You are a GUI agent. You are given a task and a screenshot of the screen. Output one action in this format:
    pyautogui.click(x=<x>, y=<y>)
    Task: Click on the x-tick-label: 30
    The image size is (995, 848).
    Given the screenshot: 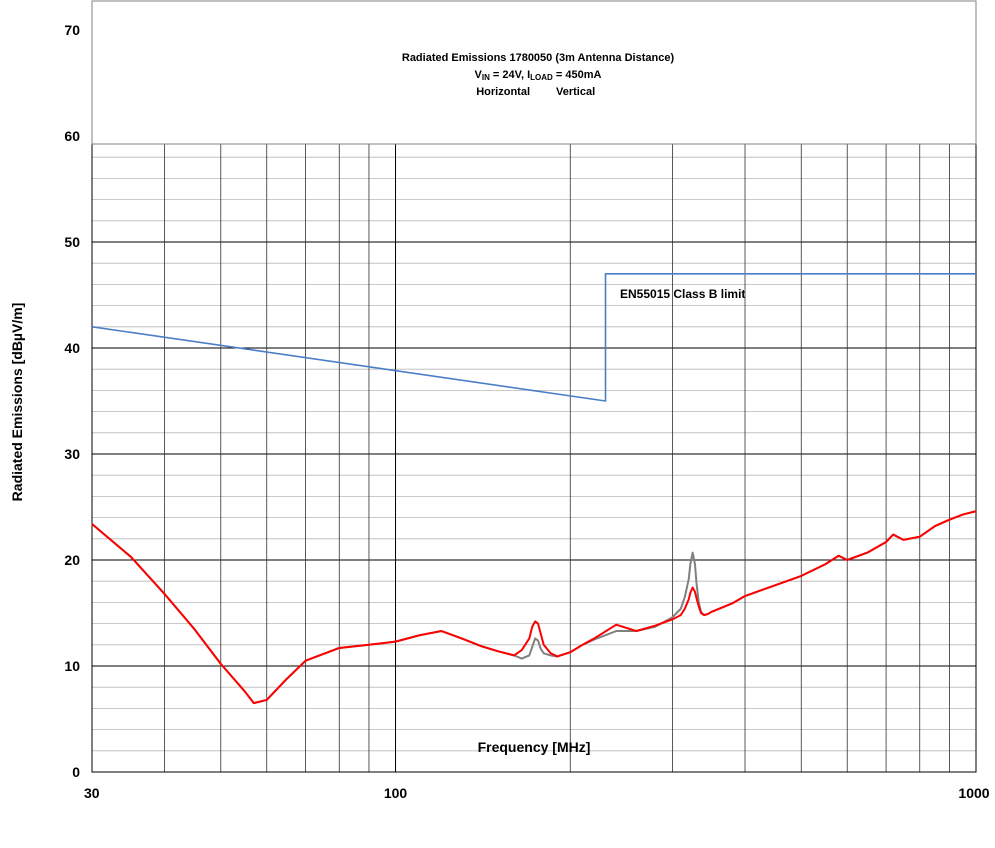 What is the action you would take?
    pyautogui.click(x=92, y=793)
    